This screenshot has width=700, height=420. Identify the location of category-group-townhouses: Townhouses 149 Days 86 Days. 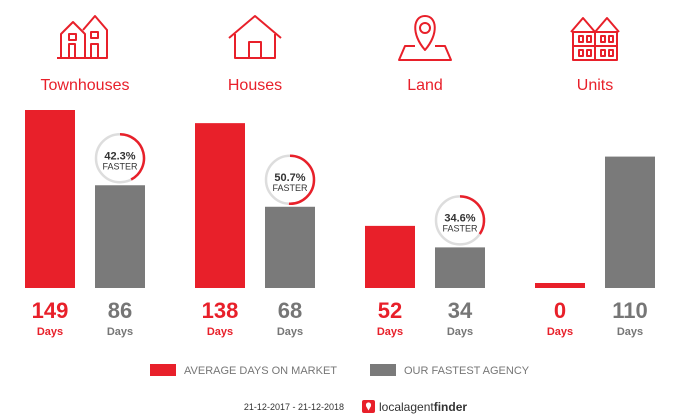
(85, 176).